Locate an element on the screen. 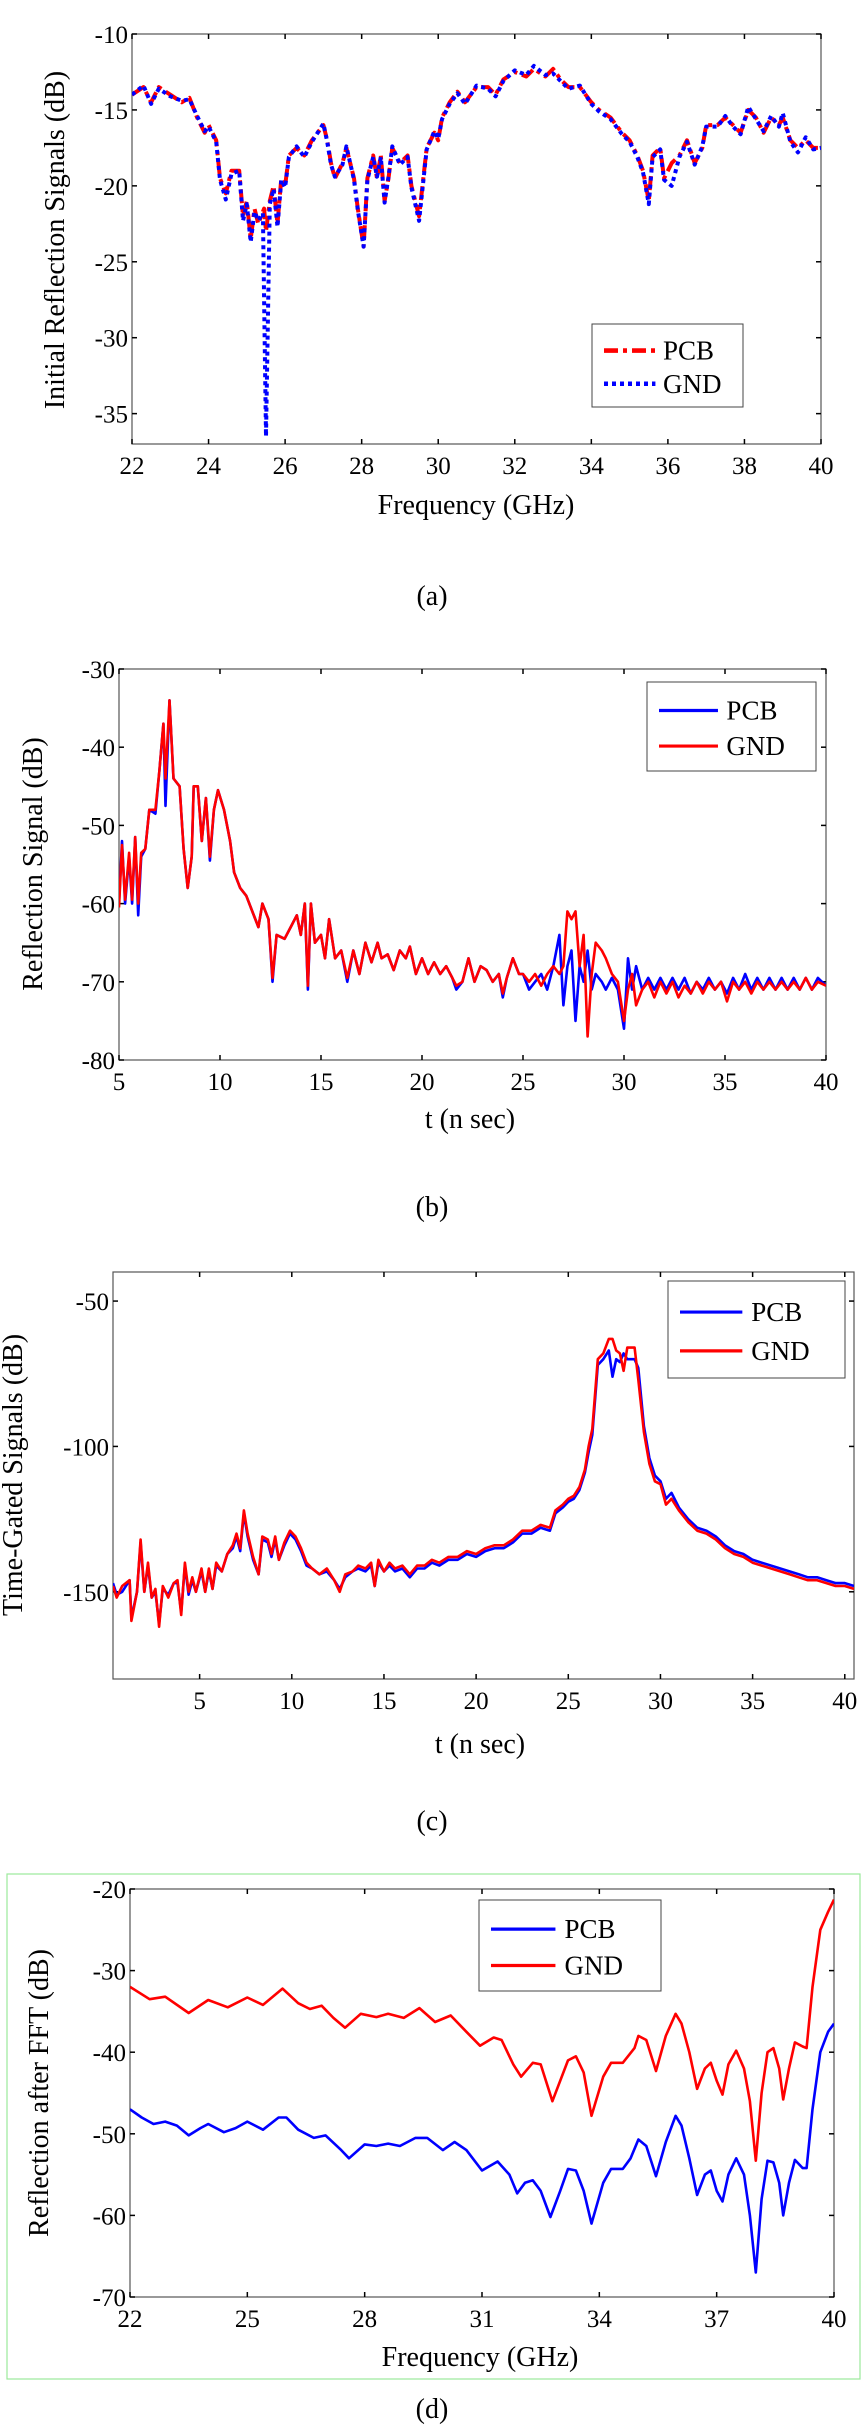  caption: (a) is located at coordinates (431, 596).